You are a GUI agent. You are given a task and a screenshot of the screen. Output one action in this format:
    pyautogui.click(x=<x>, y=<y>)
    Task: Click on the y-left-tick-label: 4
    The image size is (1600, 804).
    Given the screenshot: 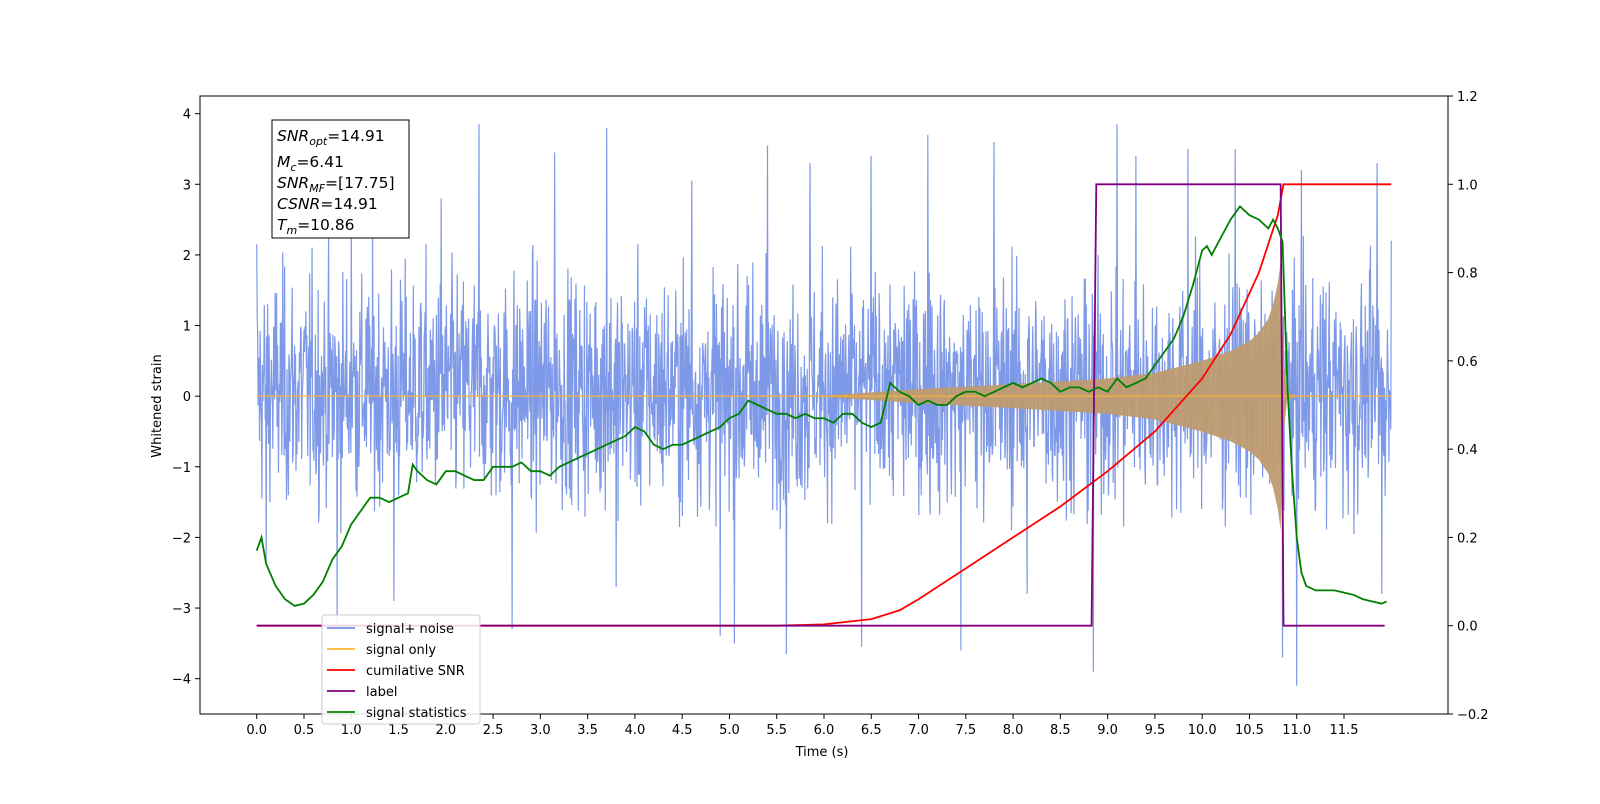 What is the action you would take?
    pyautogui.click(x=187, y=115)
    